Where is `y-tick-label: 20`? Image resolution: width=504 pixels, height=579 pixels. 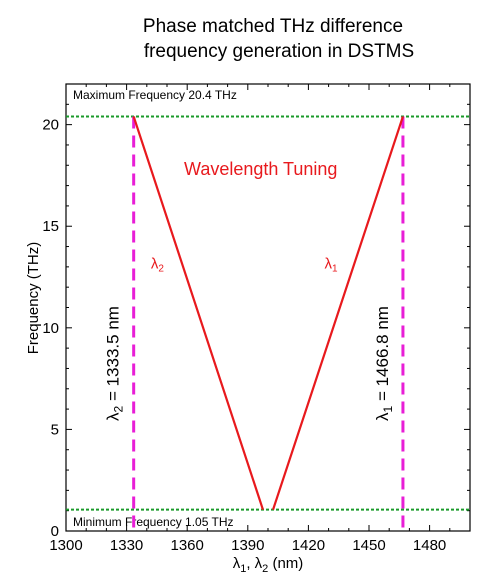
y-tick-label: 20 is located at coordinates (50, 125).